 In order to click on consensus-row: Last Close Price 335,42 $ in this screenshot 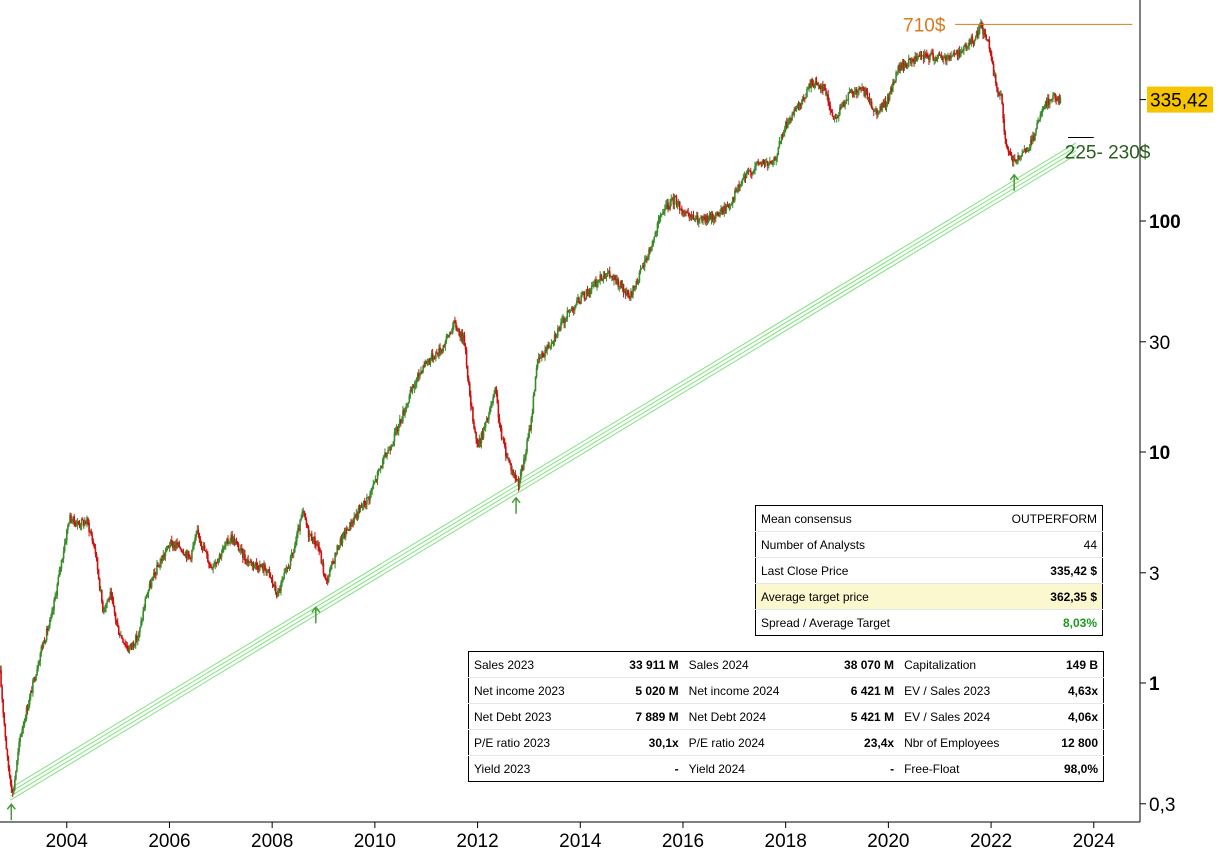, I will do `click(929, 570)`.